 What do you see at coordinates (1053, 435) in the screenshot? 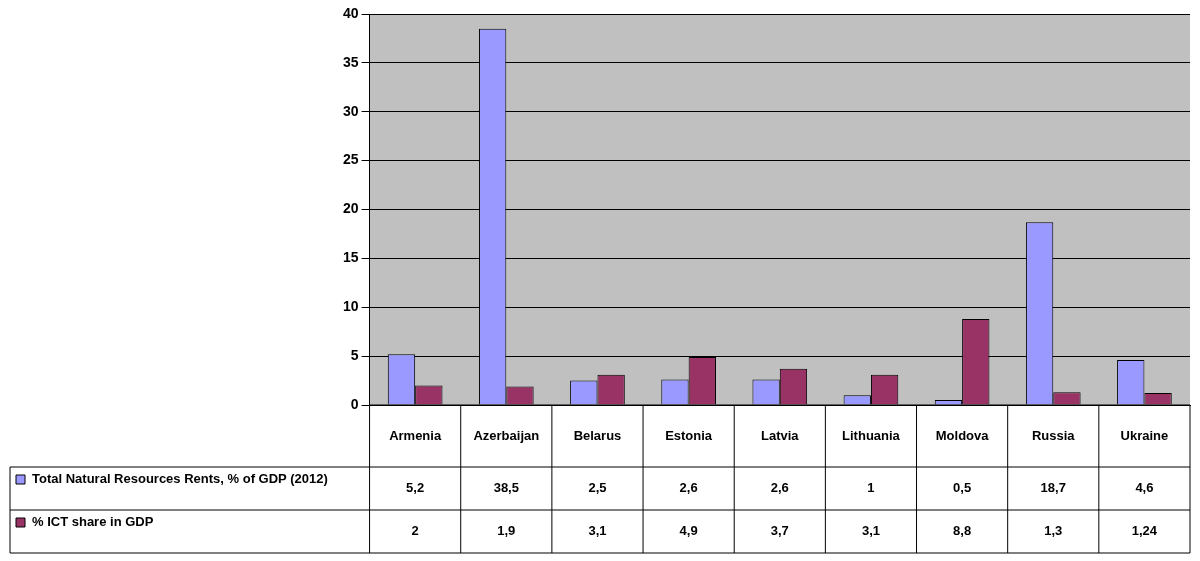
I see `x-tick-label: Russia` at bounding box center [1053, 435].